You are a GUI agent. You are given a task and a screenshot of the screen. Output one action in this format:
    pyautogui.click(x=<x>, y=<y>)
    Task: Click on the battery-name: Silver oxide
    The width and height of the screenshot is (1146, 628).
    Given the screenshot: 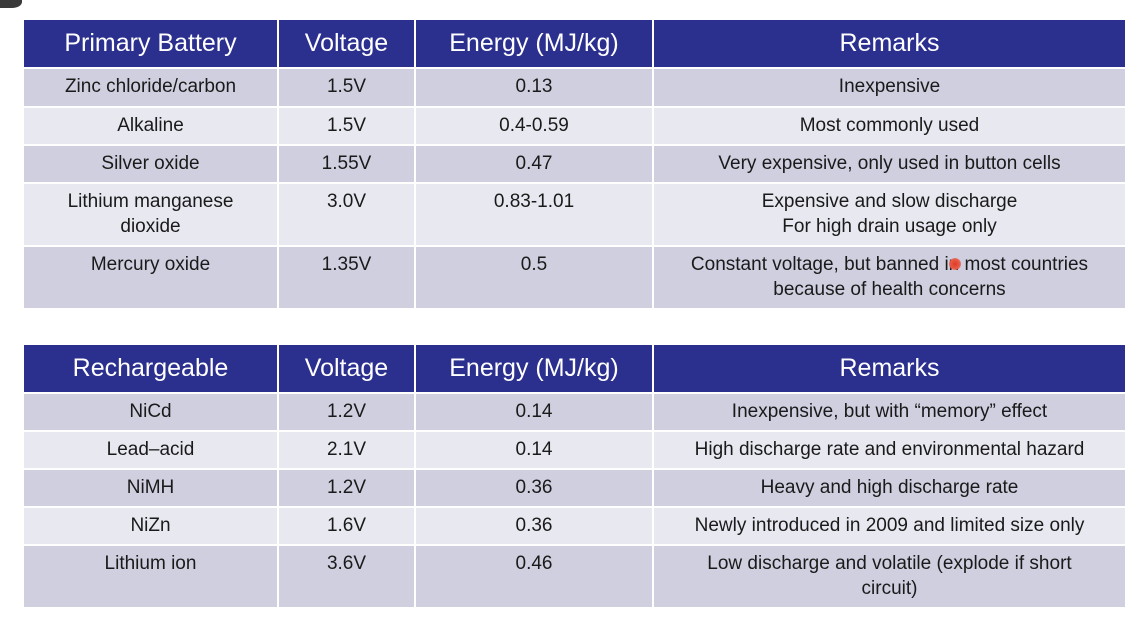 What is the action you would take?
    pyautogui.click(x=150, y=163)
    